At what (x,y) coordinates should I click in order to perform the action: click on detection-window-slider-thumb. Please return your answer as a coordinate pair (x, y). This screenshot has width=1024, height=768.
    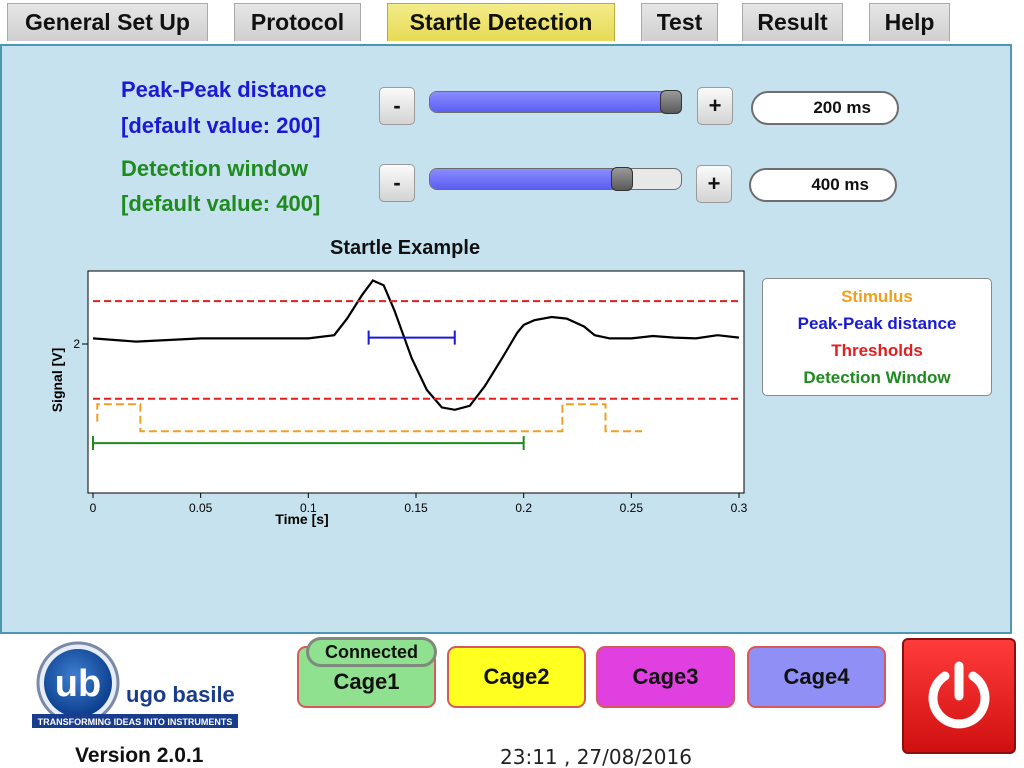
    Looking at the image, I should click on (622, 179).